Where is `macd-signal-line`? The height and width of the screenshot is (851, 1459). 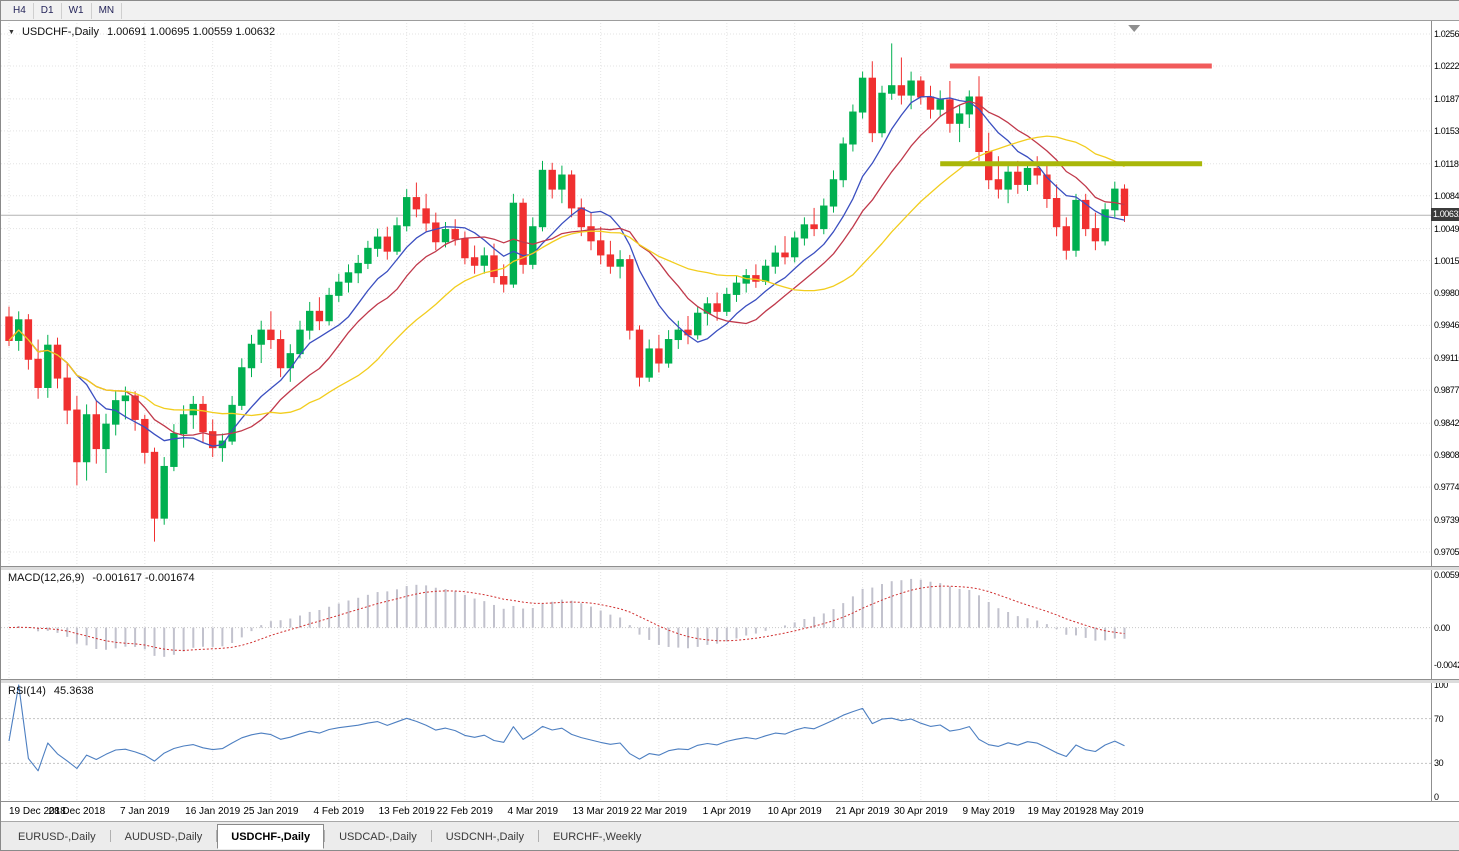
macd-signal-line is located at coordinates (566, 618).